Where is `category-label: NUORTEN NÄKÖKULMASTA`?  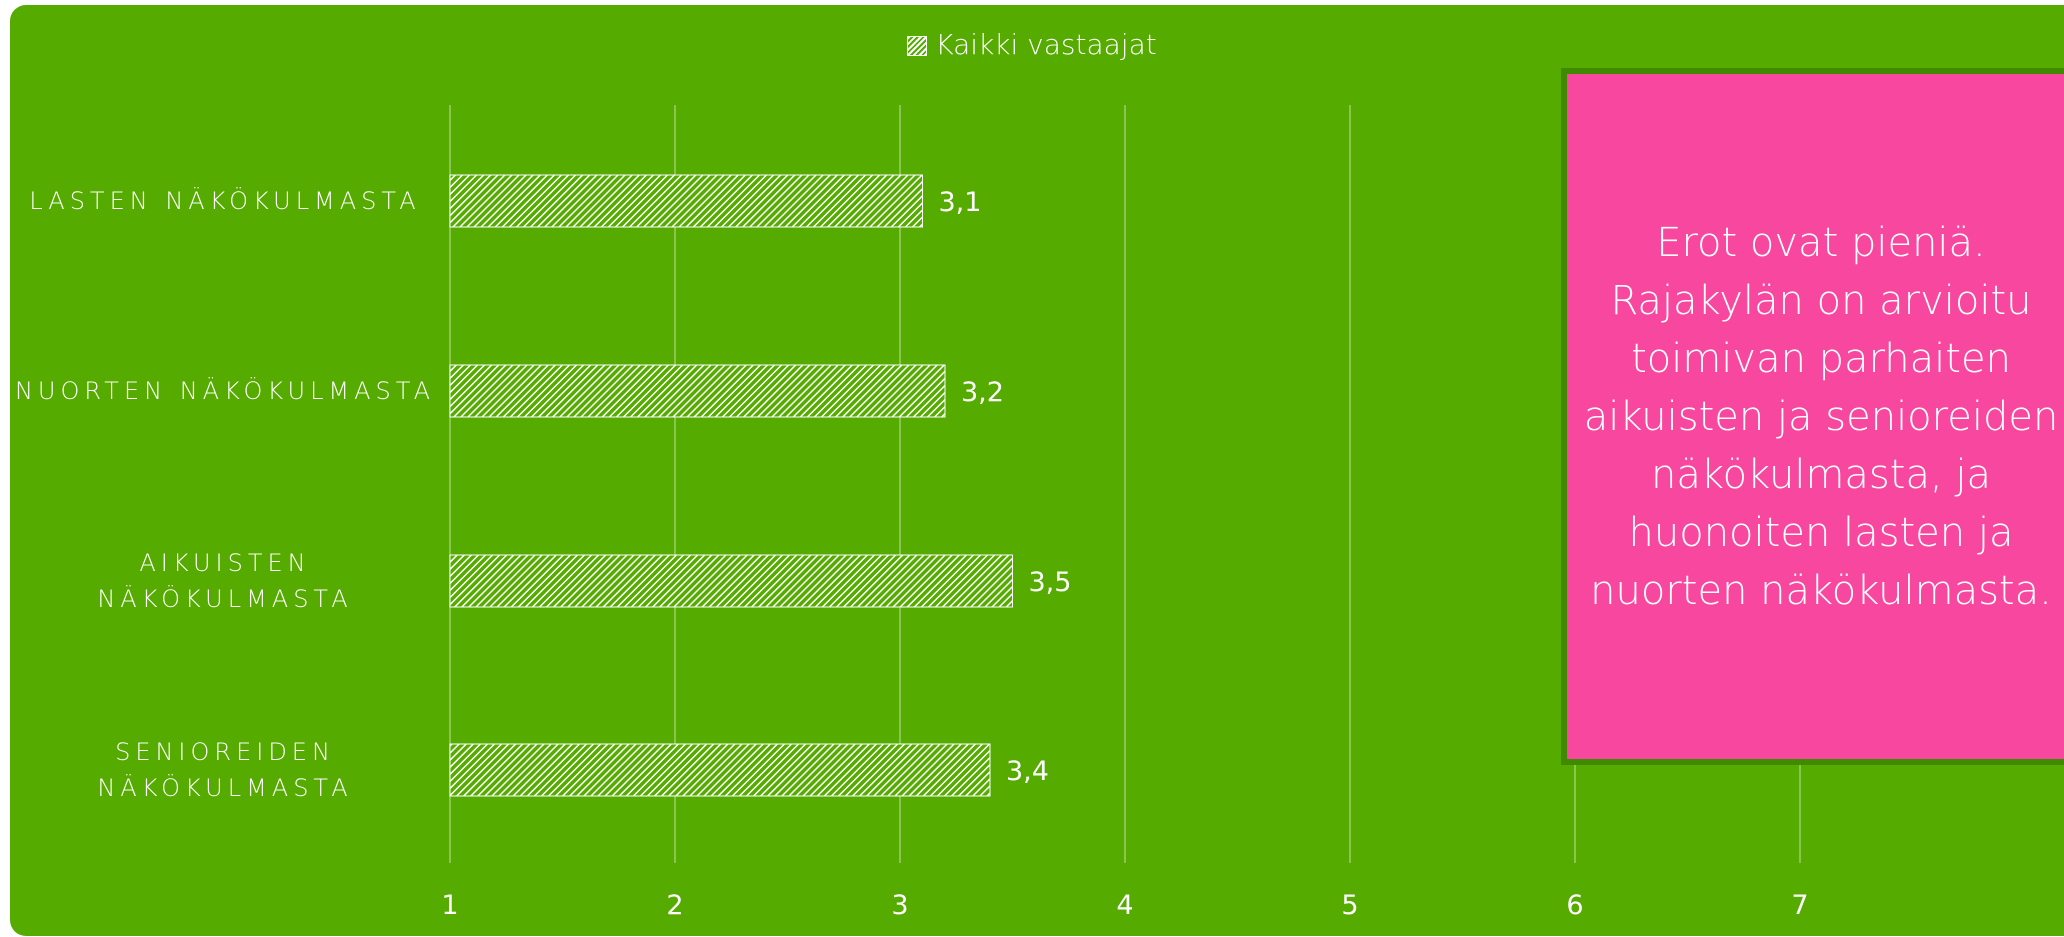
category-label: NUORTEN NÄKÖKULMASTA is located at coordinates (225, 391).